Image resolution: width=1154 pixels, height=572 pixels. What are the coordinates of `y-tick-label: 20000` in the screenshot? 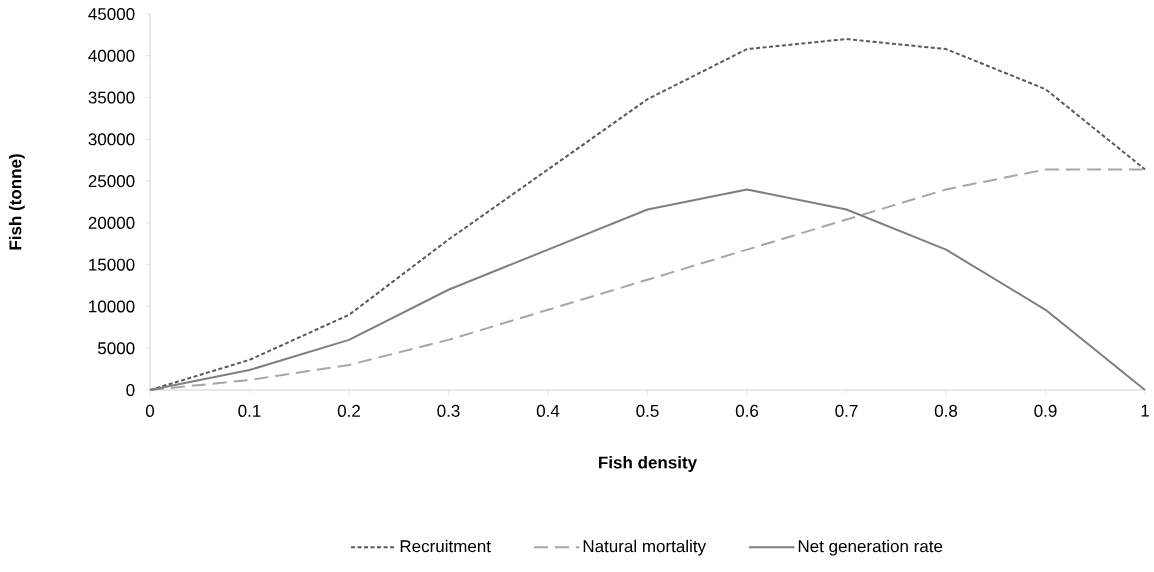 It's located at (111, 222).